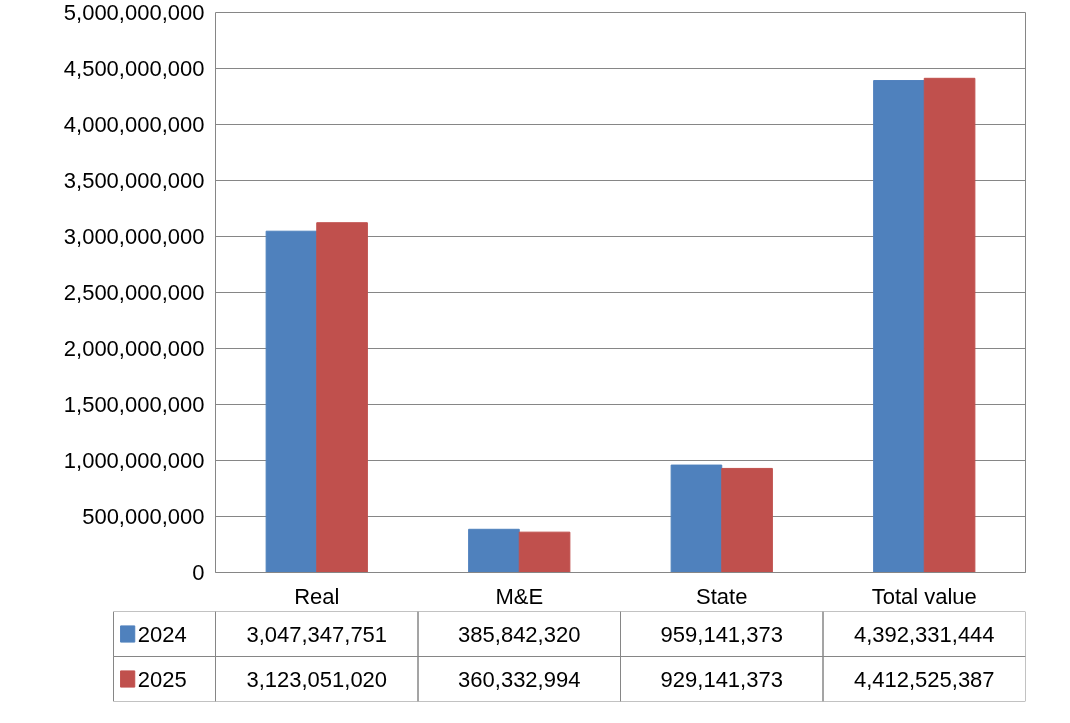 The image size is (1070, 723). What do you see at coordinates (924, 679) in the screenshot?
I see `data-label: 4,412,525,387` at bounding box center [924, 679].